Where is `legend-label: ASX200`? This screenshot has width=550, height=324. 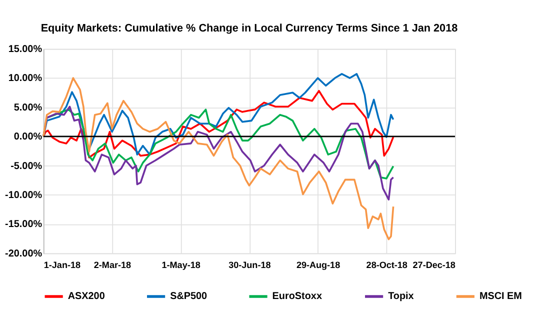
legend-label: ASX200 is located at coordinates (87, 296).